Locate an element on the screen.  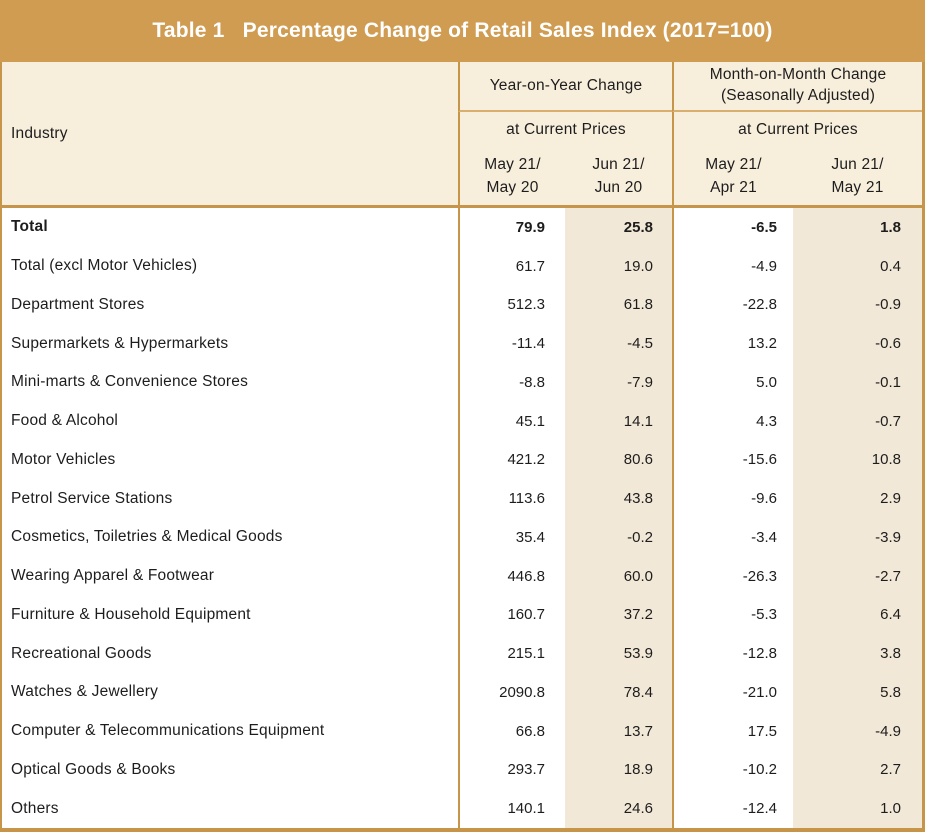
value-yoy-may21-may20: -11.4 is located at coordinates (511, 343).